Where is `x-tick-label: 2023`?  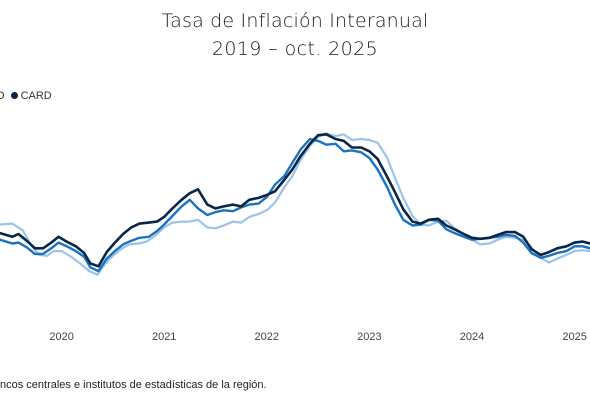
x-tick-label: 2023 is located at coordinates (369, 337).